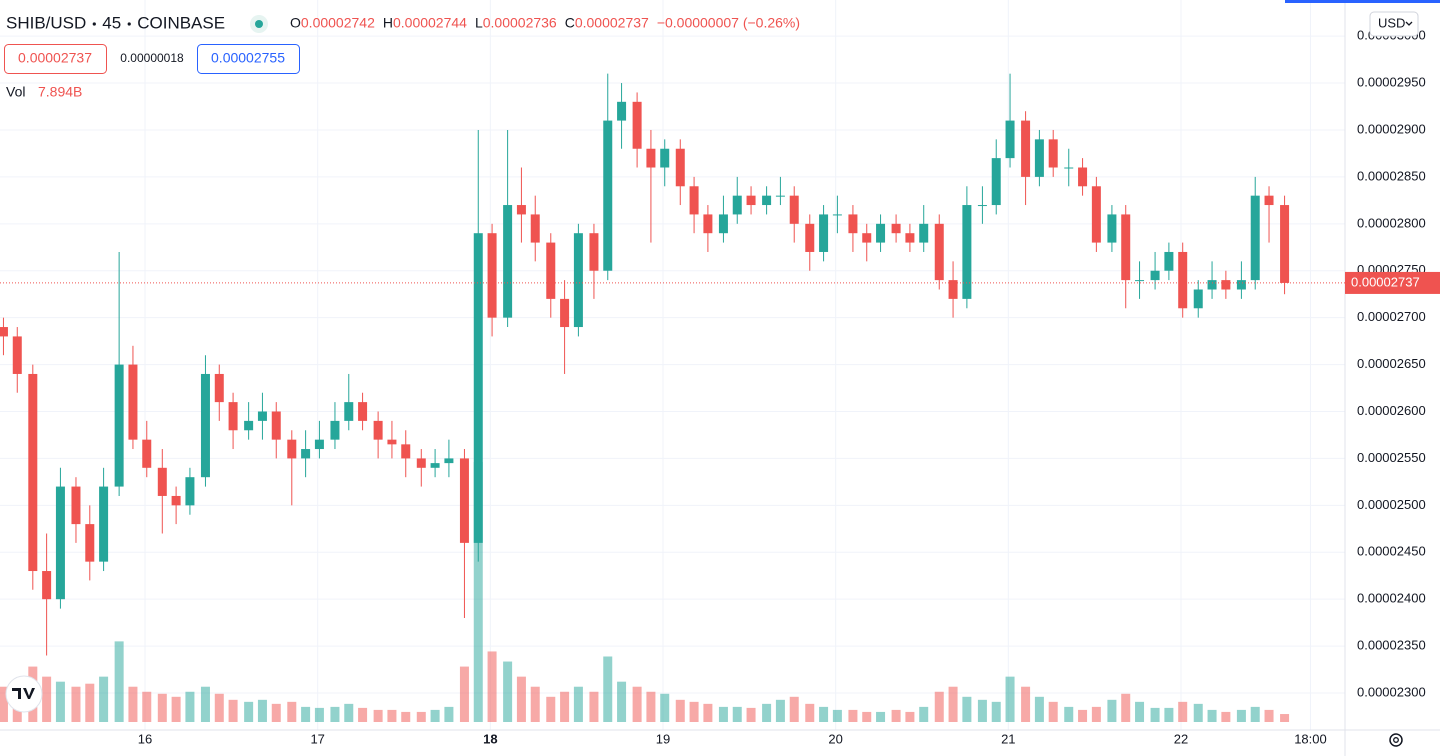  Describe the element at coordinates (317, 738) in the screenshot. I see `x-tick-label: 17` at that location.